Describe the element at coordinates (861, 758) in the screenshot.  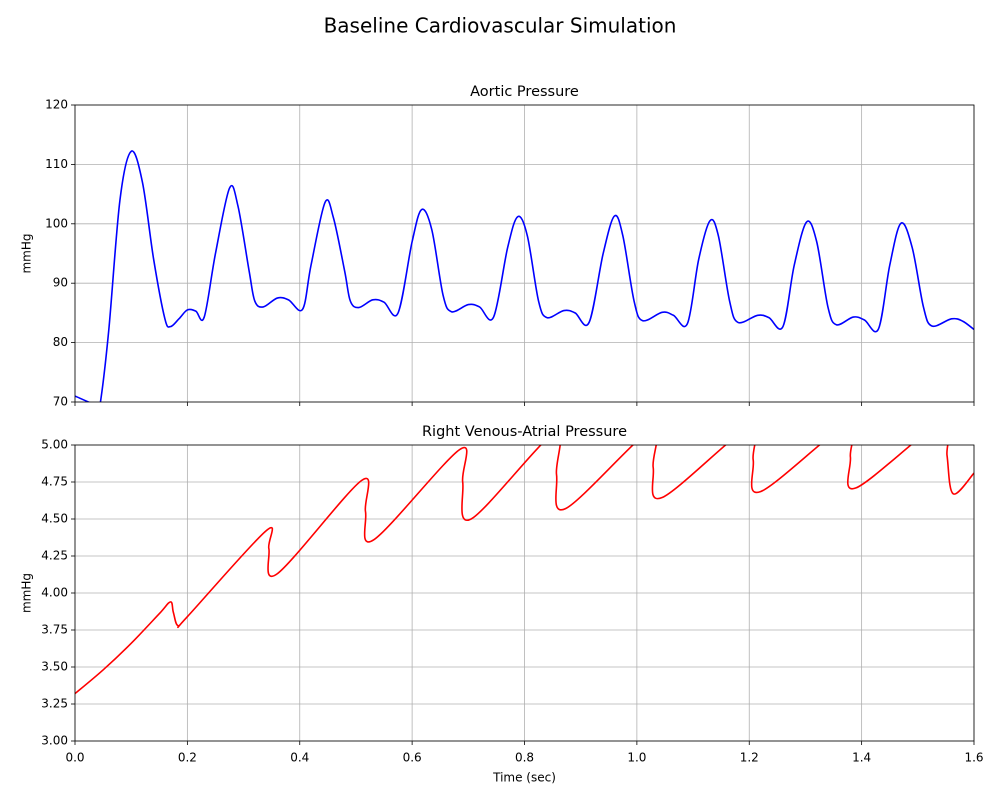
I see `x-tick-label: 1.4` at that location.